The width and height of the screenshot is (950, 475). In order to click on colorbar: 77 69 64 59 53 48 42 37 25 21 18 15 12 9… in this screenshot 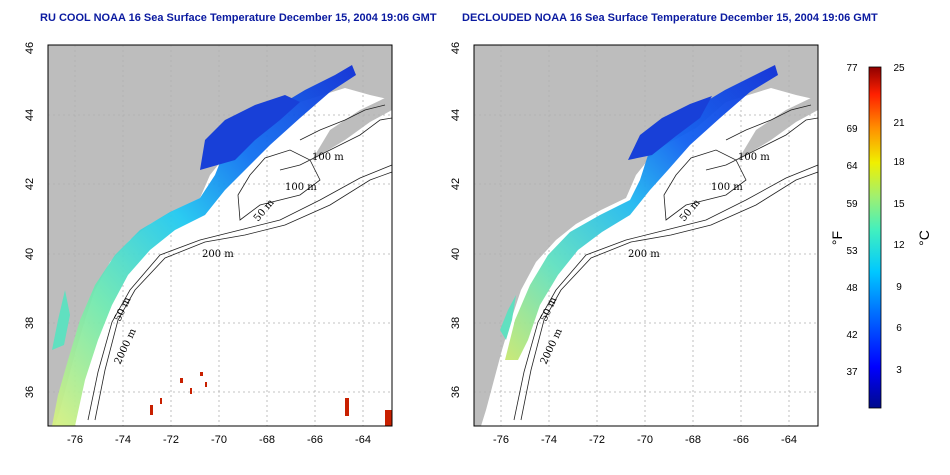, I will do `click(880, 236)`.